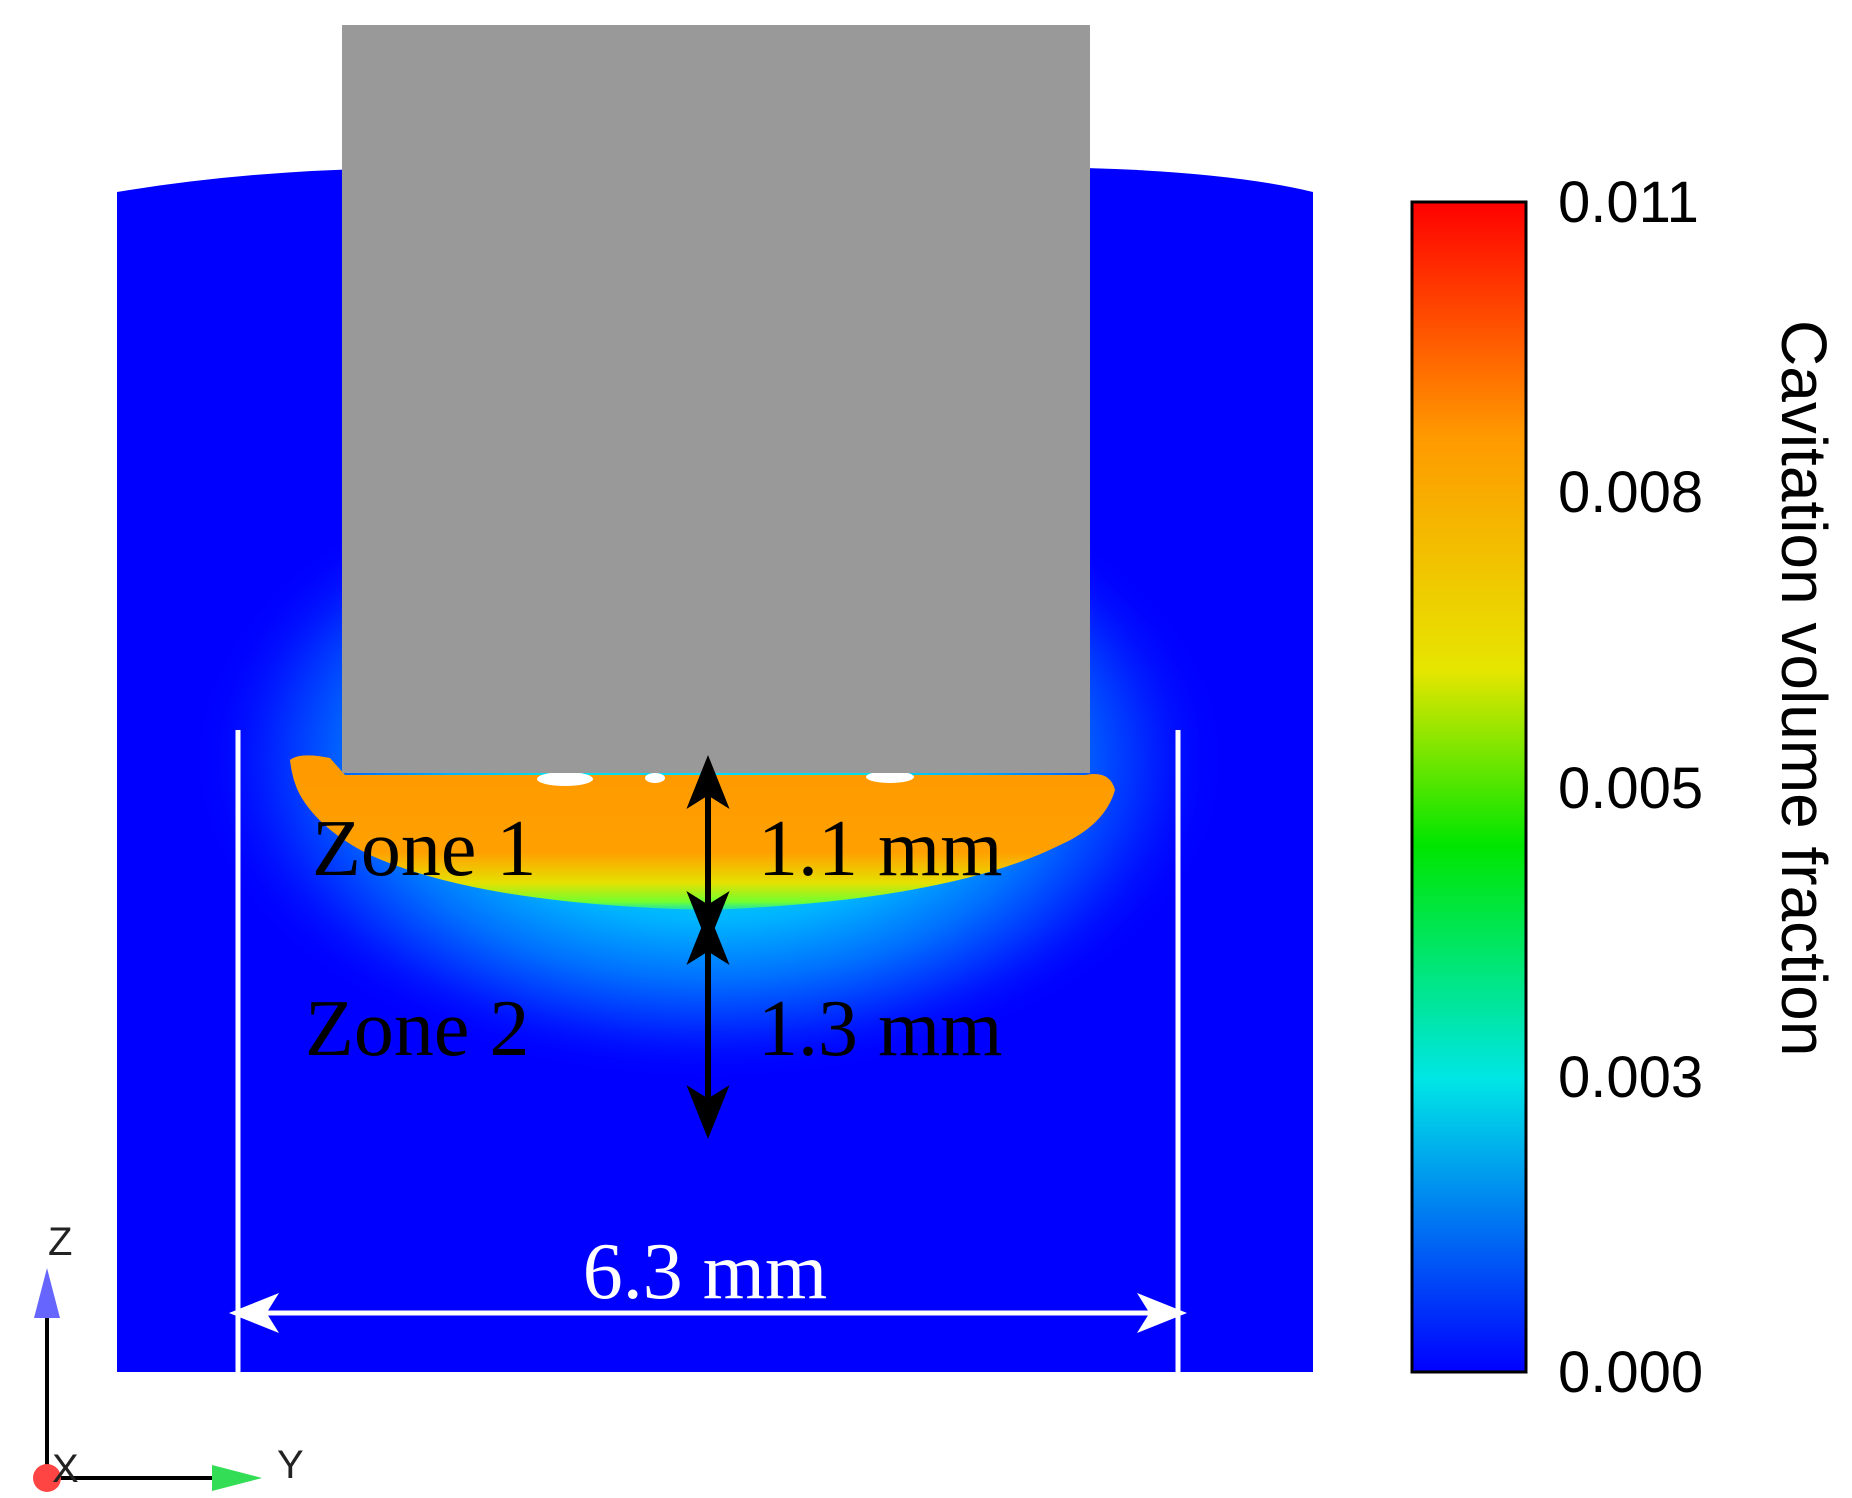  Describe the element at coordinates (1628, 202) in the screenshot. I see `colorbar-tick-label: 0.011` at that location.